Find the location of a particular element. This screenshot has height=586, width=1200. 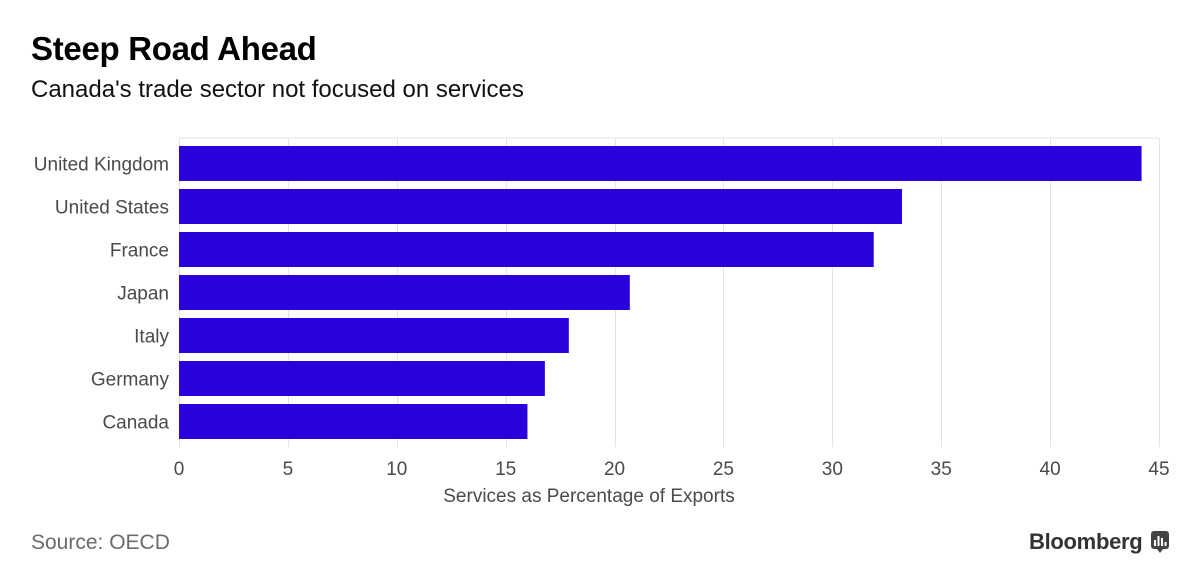

chart-title: Steep Road Ahead is located at coordinates (174, 48).